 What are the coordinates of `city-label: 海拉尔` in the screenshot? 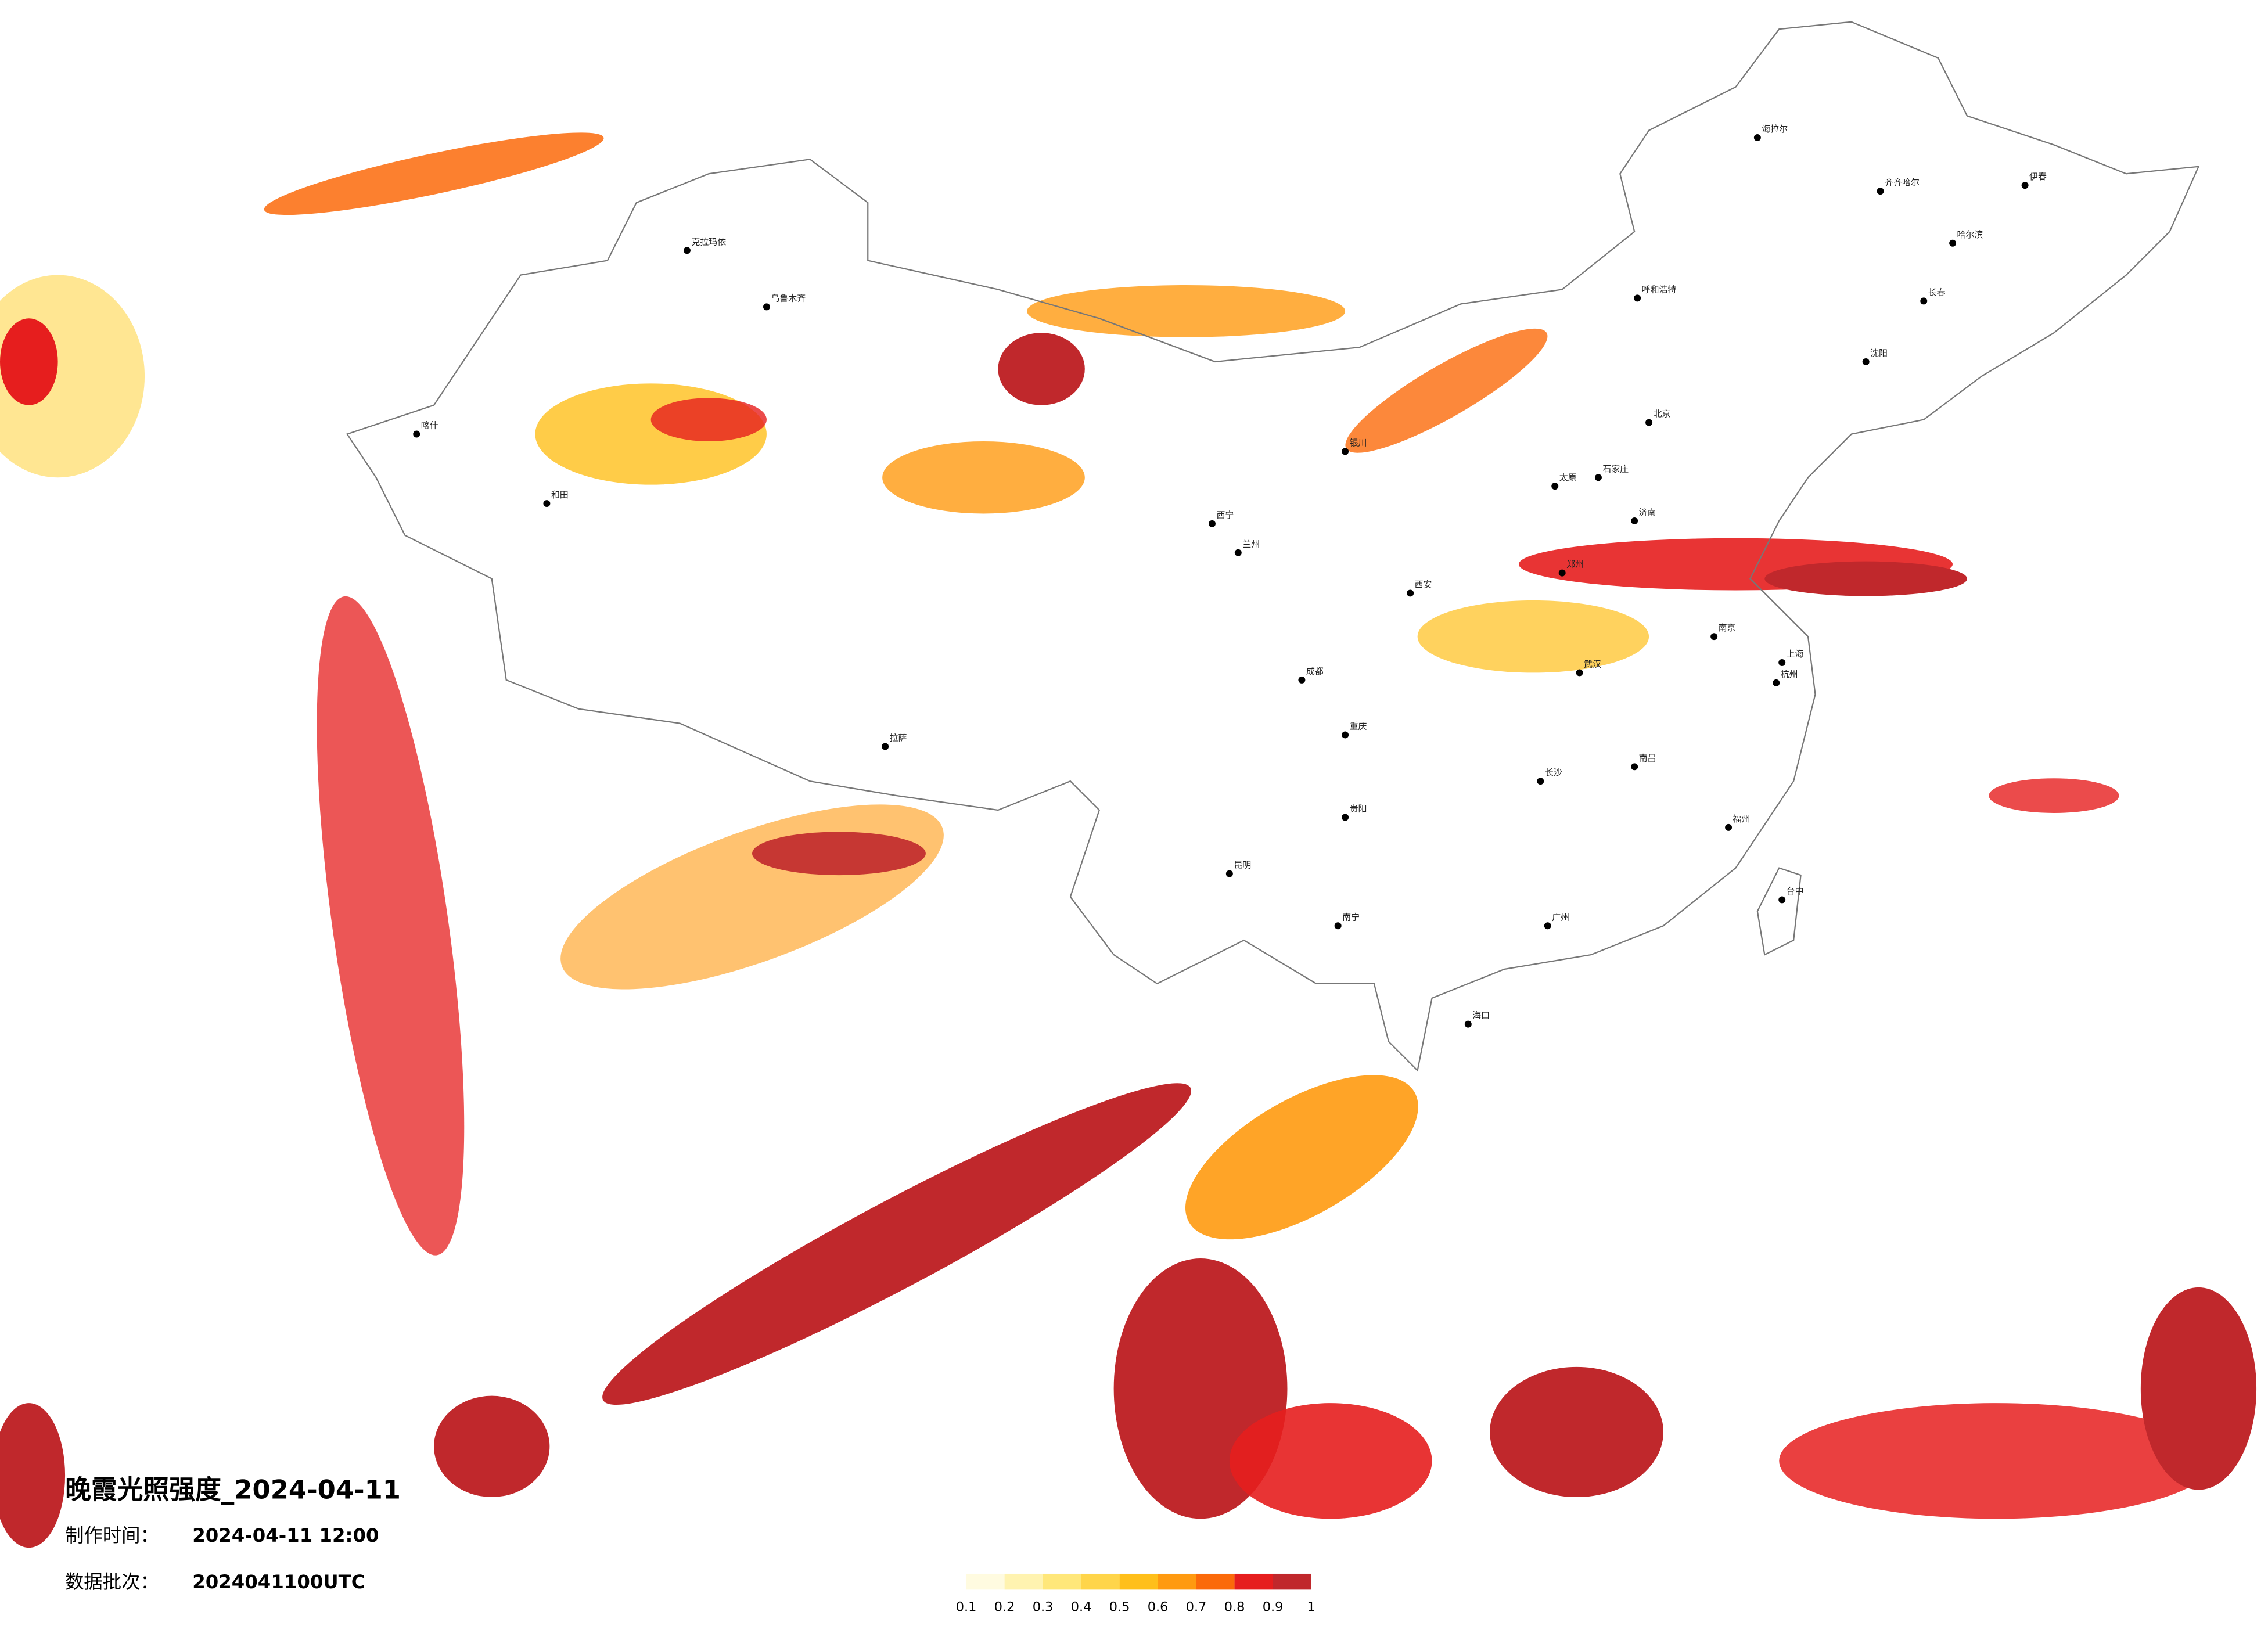 It's located at (1775, 129).